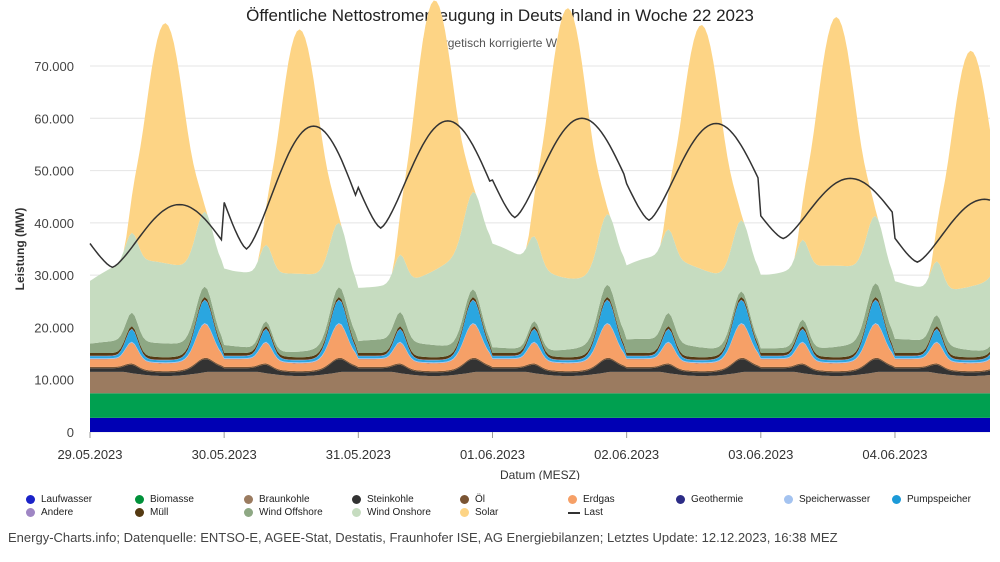 The height and width of the screenshot is (562, 1000). I want to click on legend-item: Wind Onshore, so click(391, 512).